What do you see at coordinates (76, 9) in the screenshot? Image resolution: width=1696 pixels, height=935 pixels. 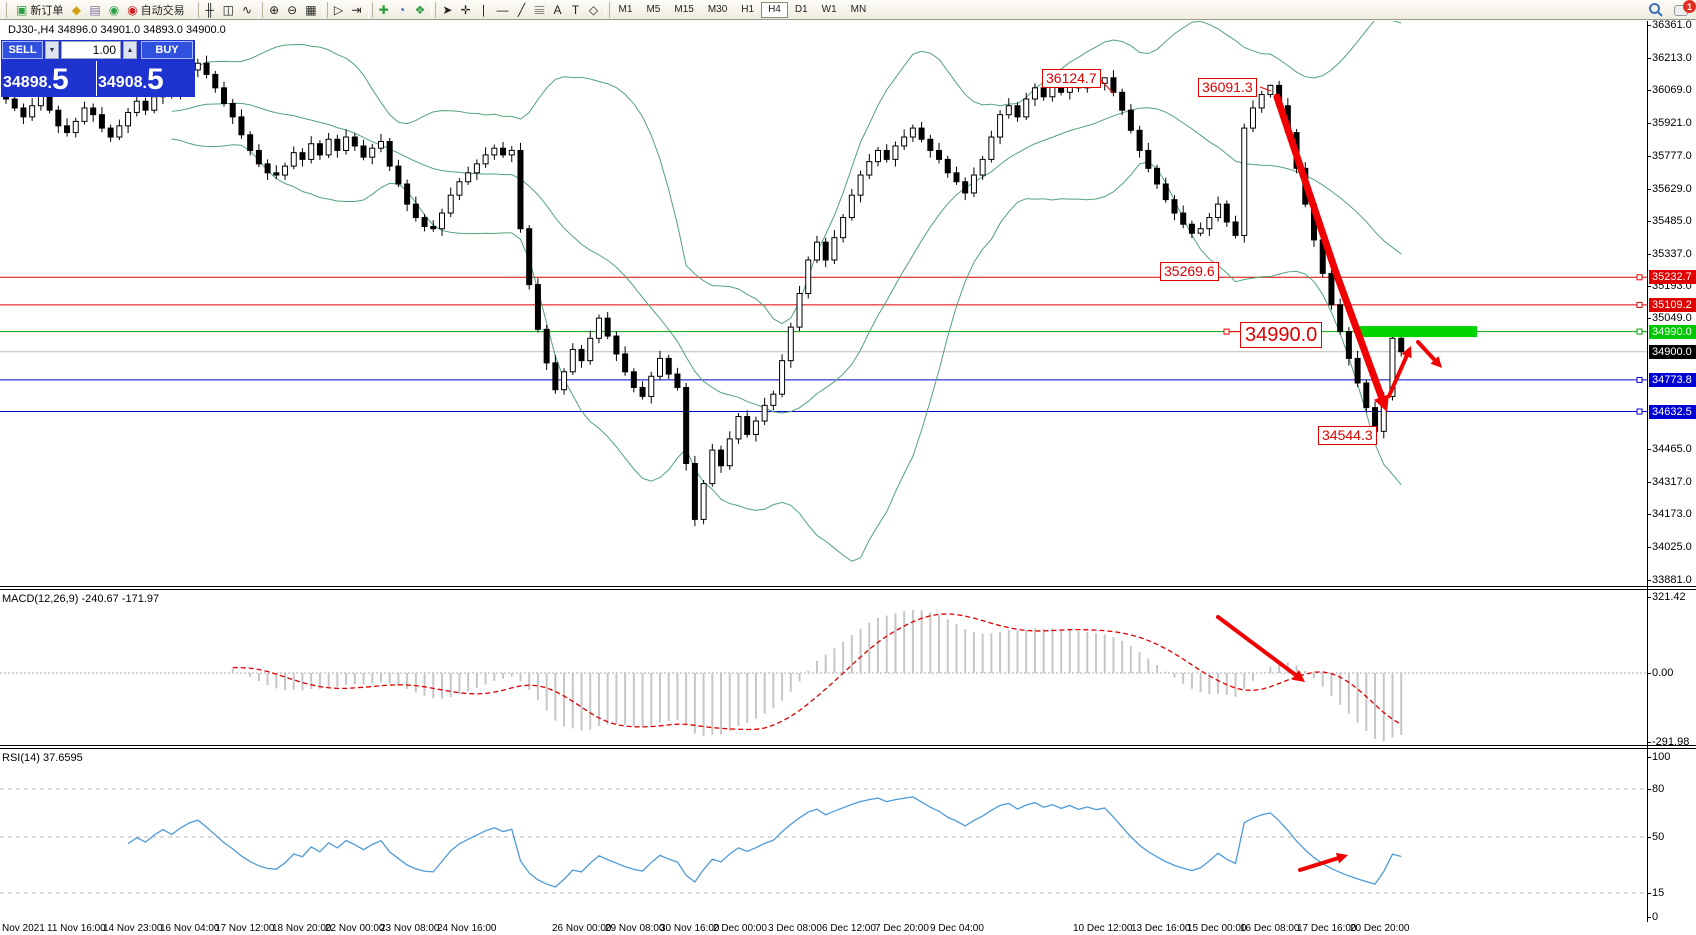 I see `gold-button: ◆` at bounding box center [76, 9].